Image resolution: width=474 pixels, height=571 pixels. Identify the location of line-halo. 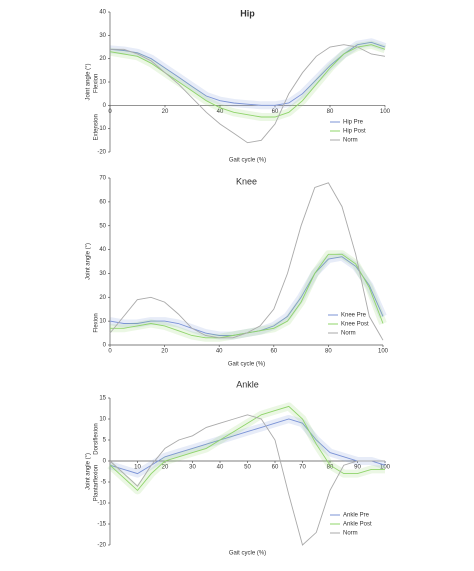
(246, 448).